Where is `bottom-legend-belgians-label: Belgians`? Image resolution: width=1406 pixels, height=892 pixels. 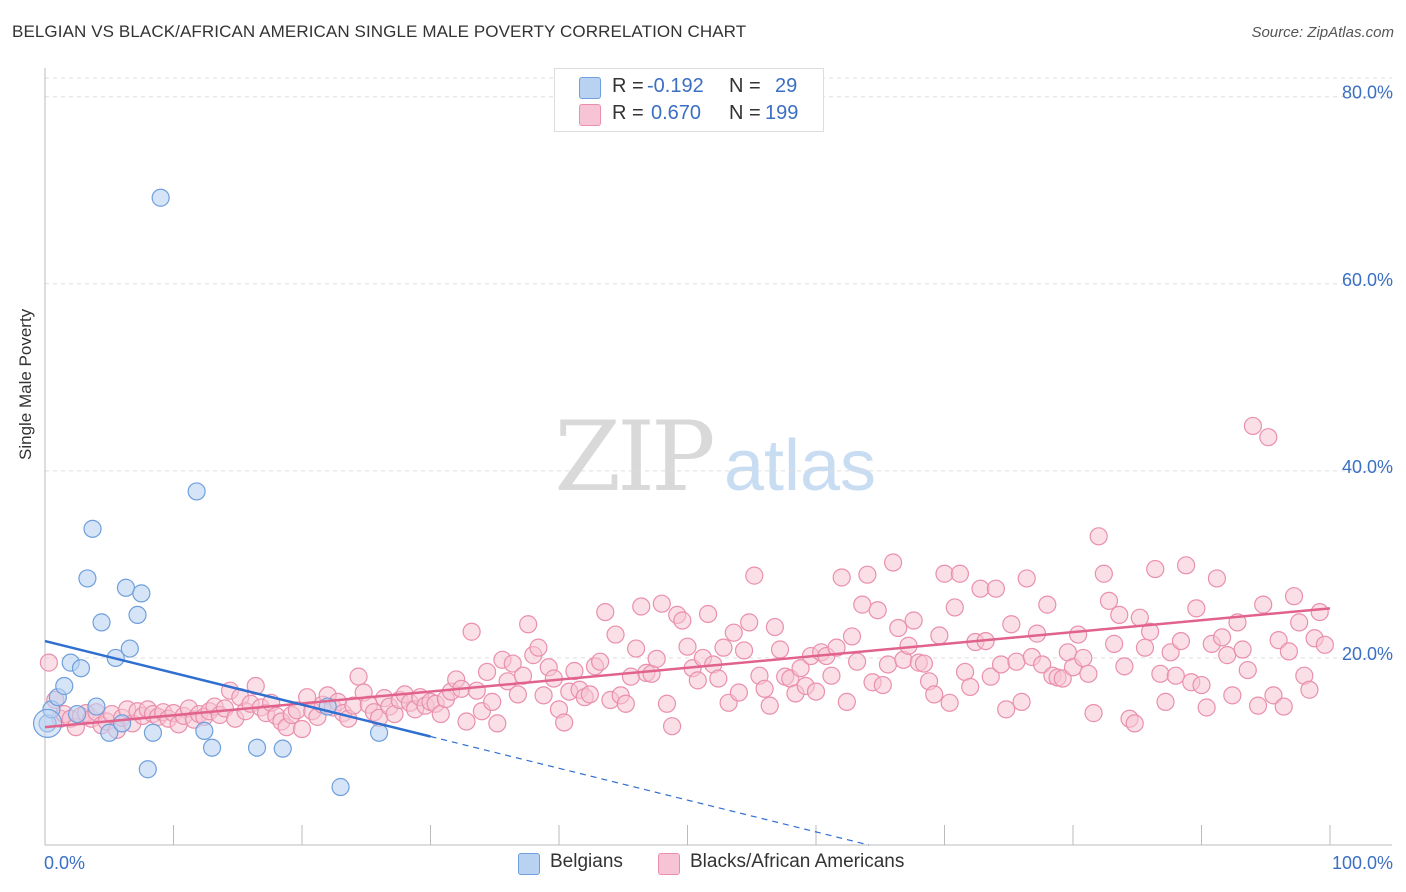
bottom-legend-belgians-label: Belgians is located at coordinates (586, 861).